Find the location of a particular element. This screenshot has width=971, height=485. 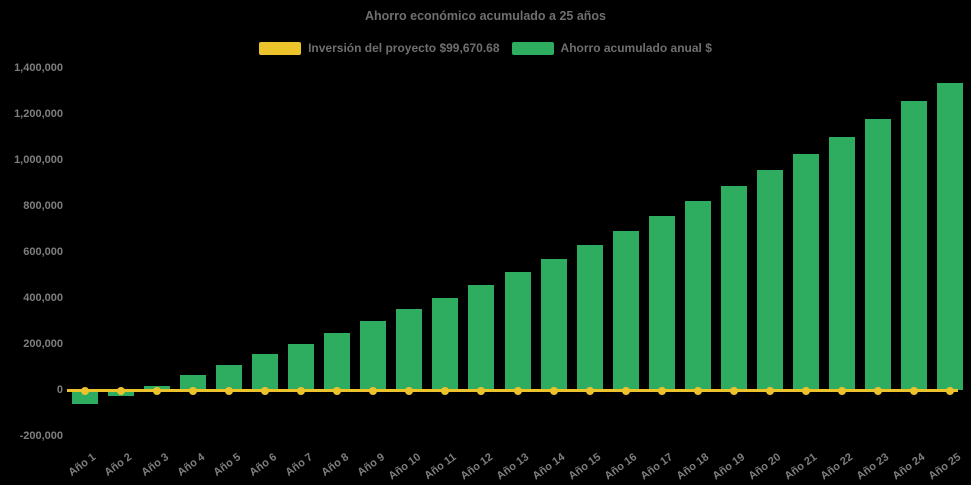

x-axis-label-año-14: Año 14 is located at coordinates (549, 467).